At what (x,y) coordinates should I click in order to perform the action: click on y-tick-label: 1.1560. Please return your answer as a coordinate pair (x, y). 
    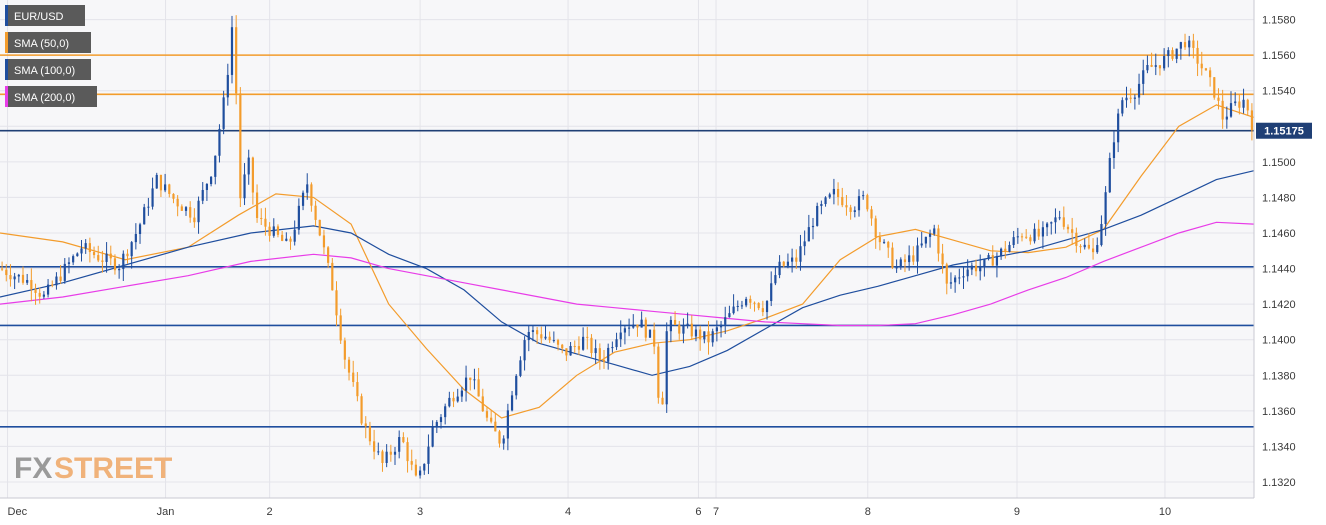
    Looking at the image, I should click on (1279, 56).